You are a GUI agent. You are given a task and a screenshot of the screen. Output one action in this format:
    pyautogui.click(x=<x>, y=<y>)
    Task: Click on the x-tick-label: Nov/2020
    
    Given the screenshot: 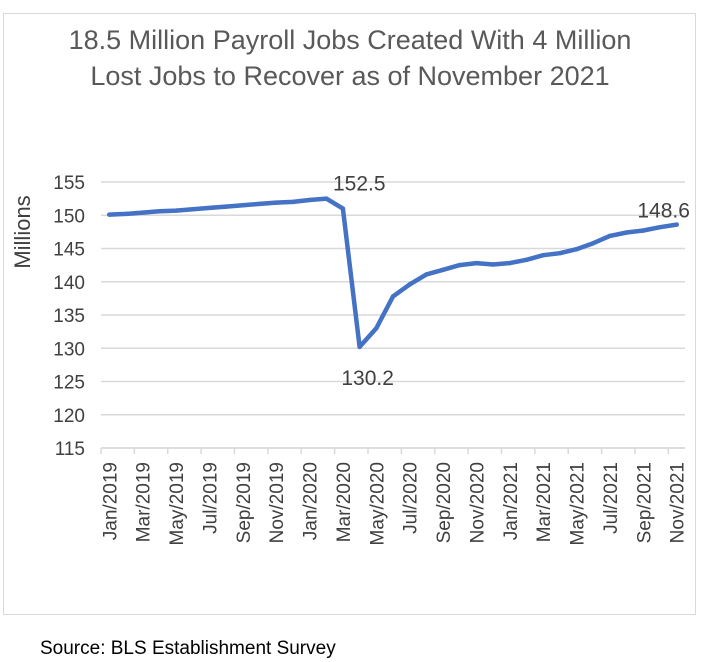 What is the action you would take?
    pyautogui.click(x=477, y=502)
    